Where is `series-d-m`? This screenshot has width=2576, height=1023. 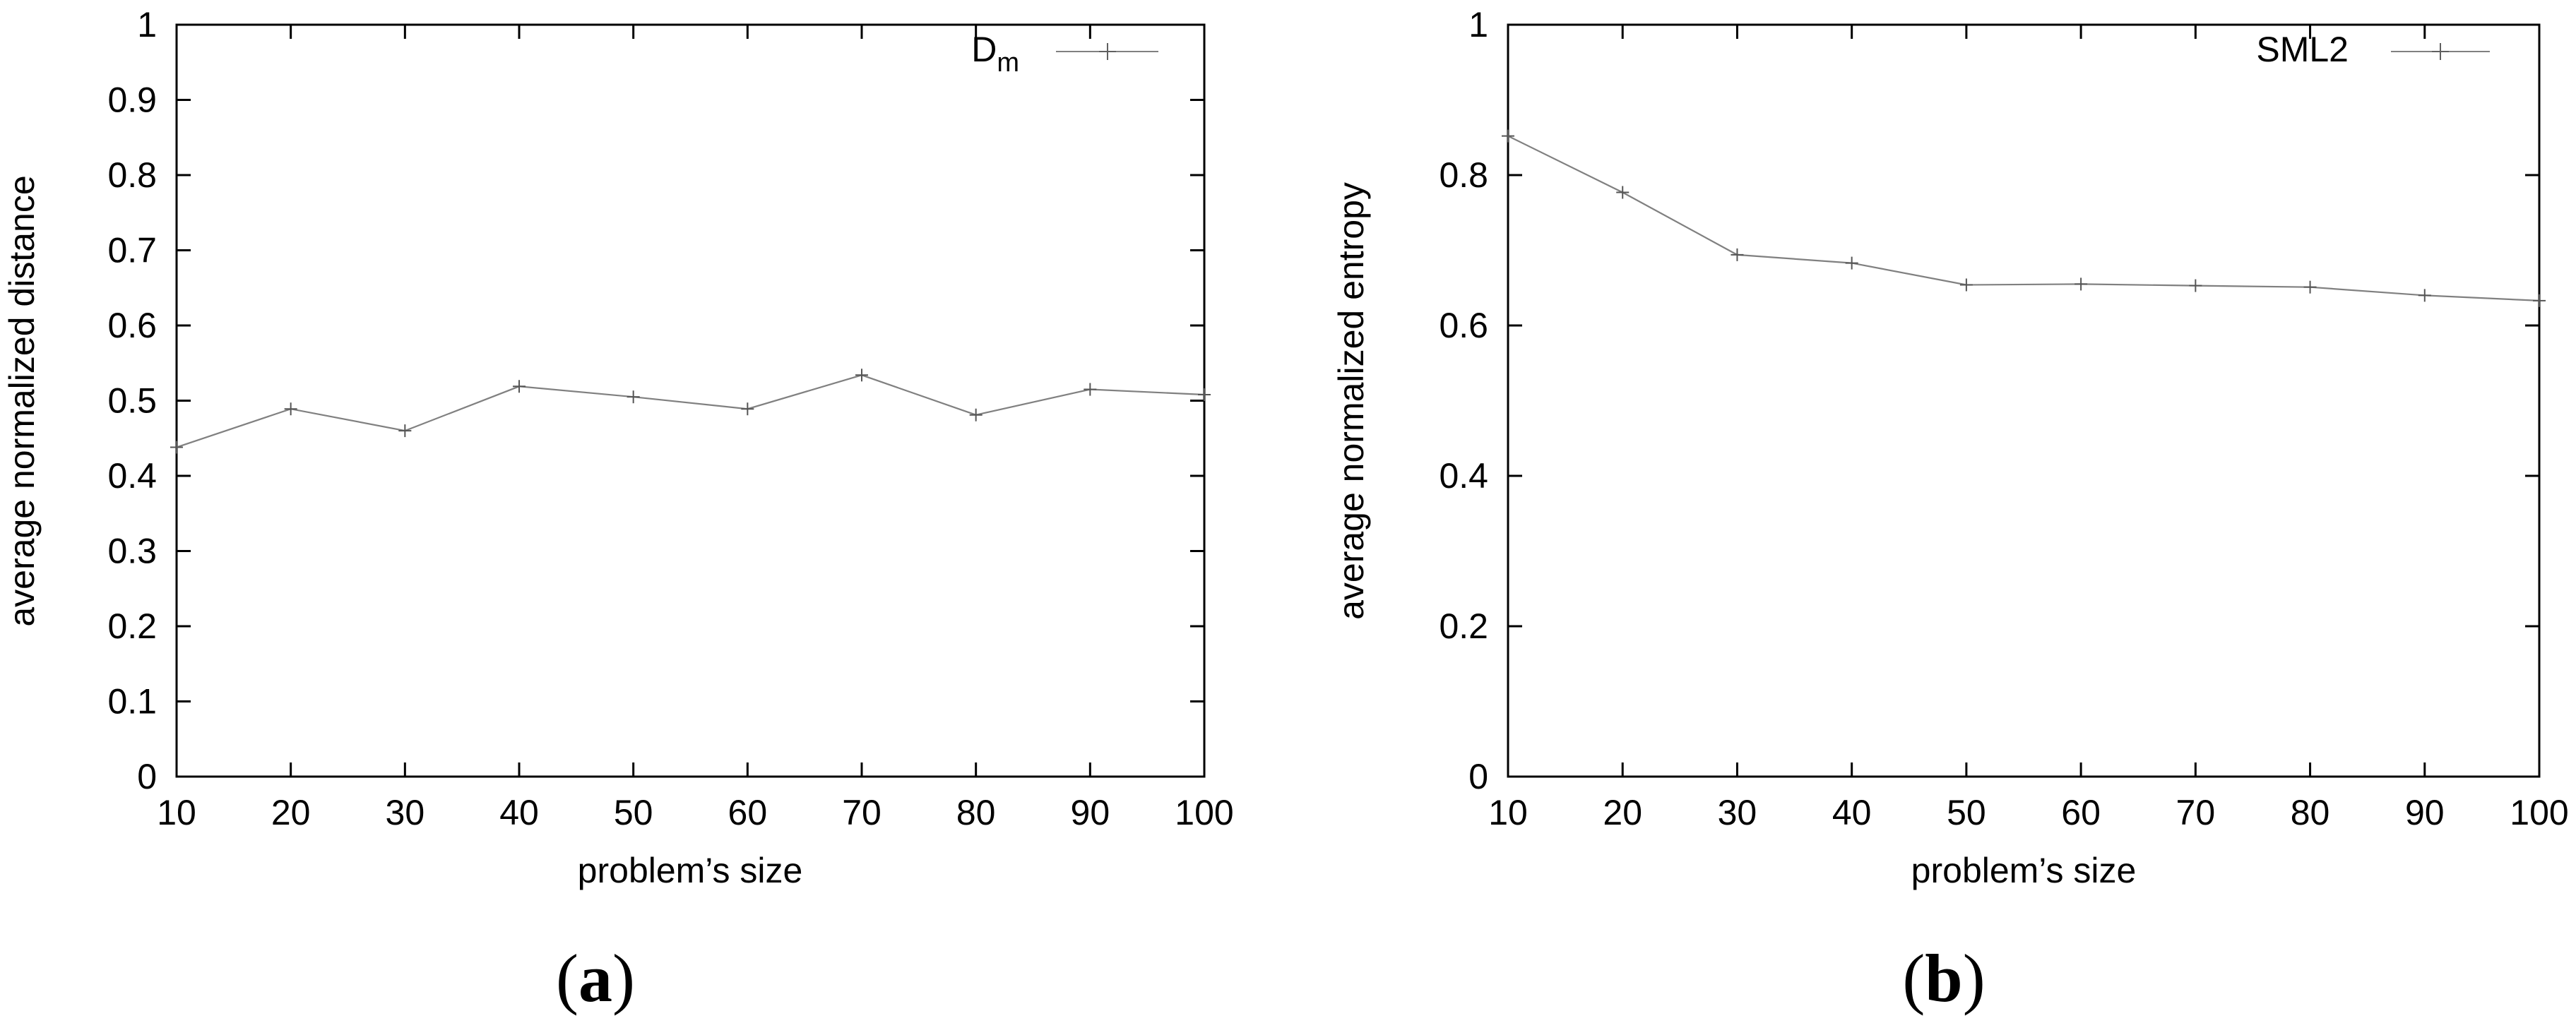
series-d-m is located at coordinates (690, 411).